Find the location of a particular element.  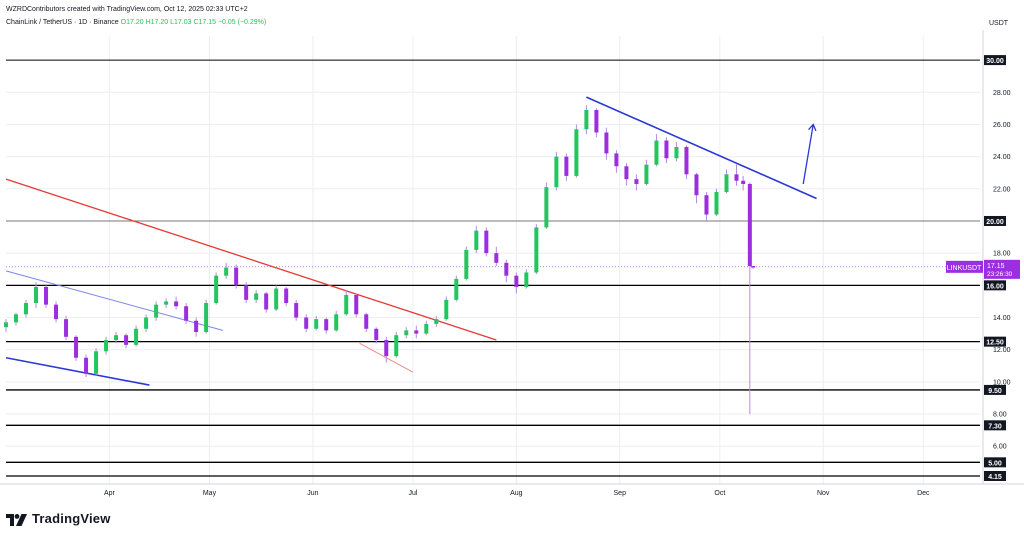

last-price-tag is located at coordinates (1002, 269).